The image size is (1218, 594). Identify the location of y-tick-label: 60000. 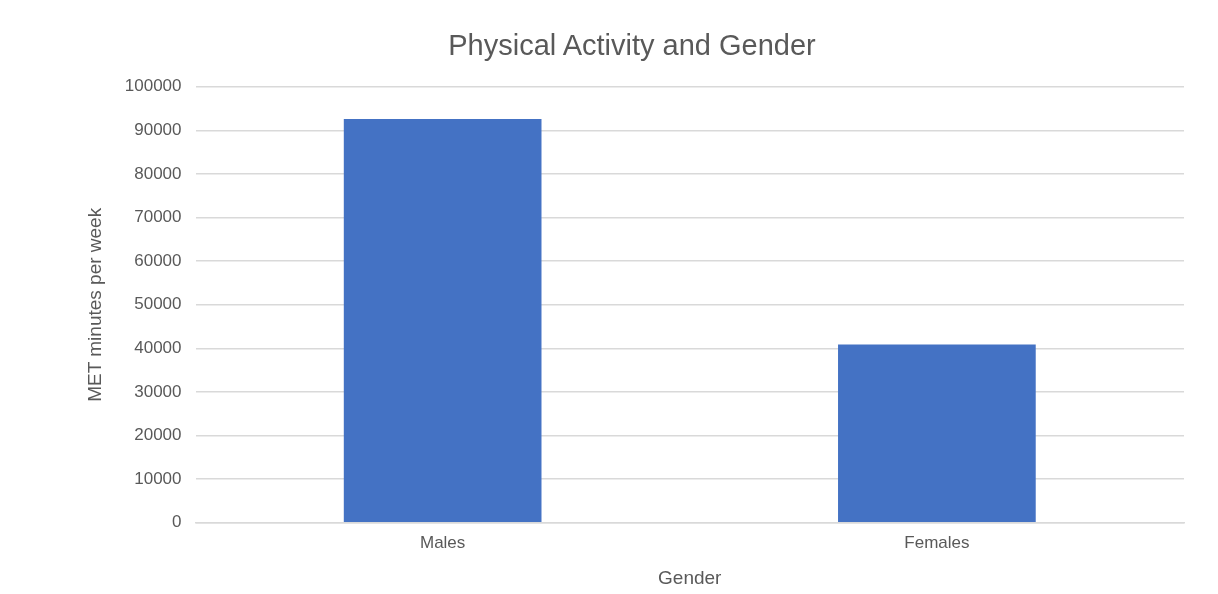
(158, 260).